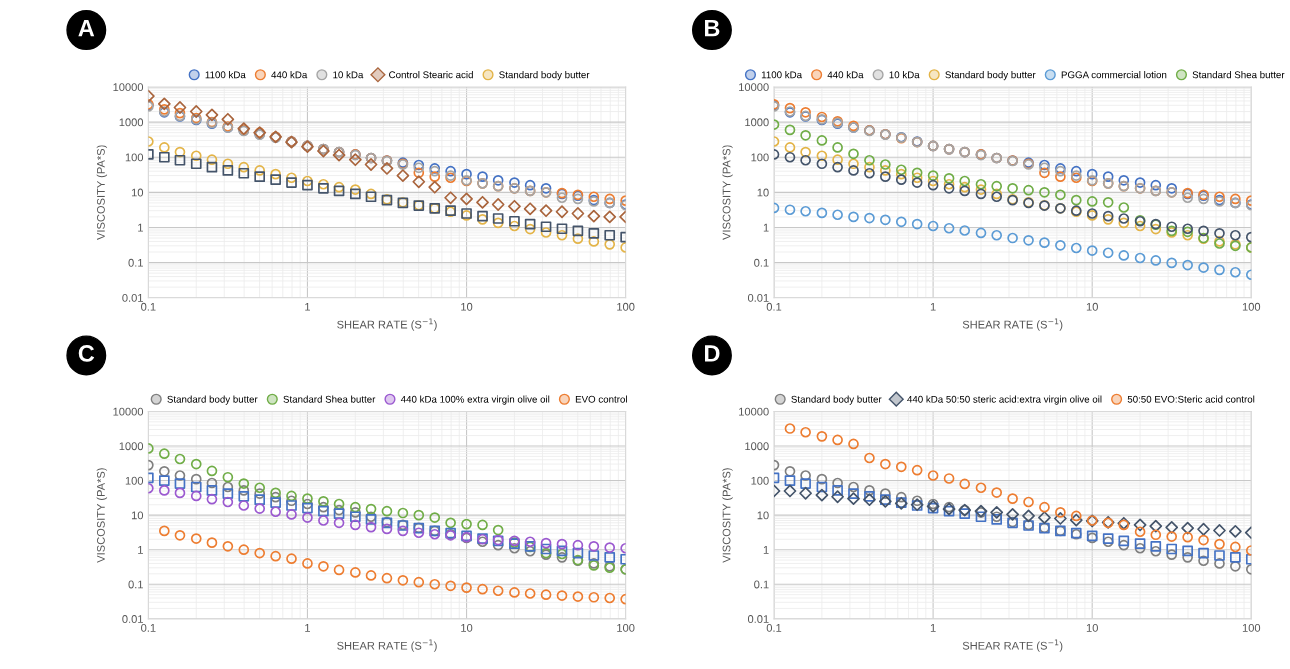  Describe the element at coordinates (712, 28) in the screenshot. I see `text: B` at that location.